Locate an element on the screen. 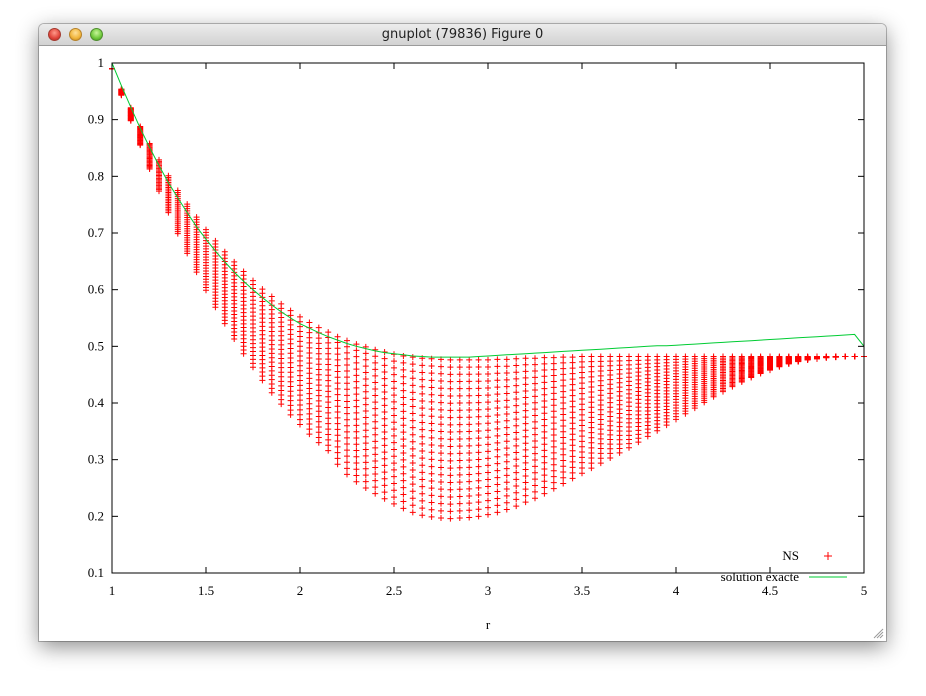  minimize-window-button is located at coordinates (75, 34).